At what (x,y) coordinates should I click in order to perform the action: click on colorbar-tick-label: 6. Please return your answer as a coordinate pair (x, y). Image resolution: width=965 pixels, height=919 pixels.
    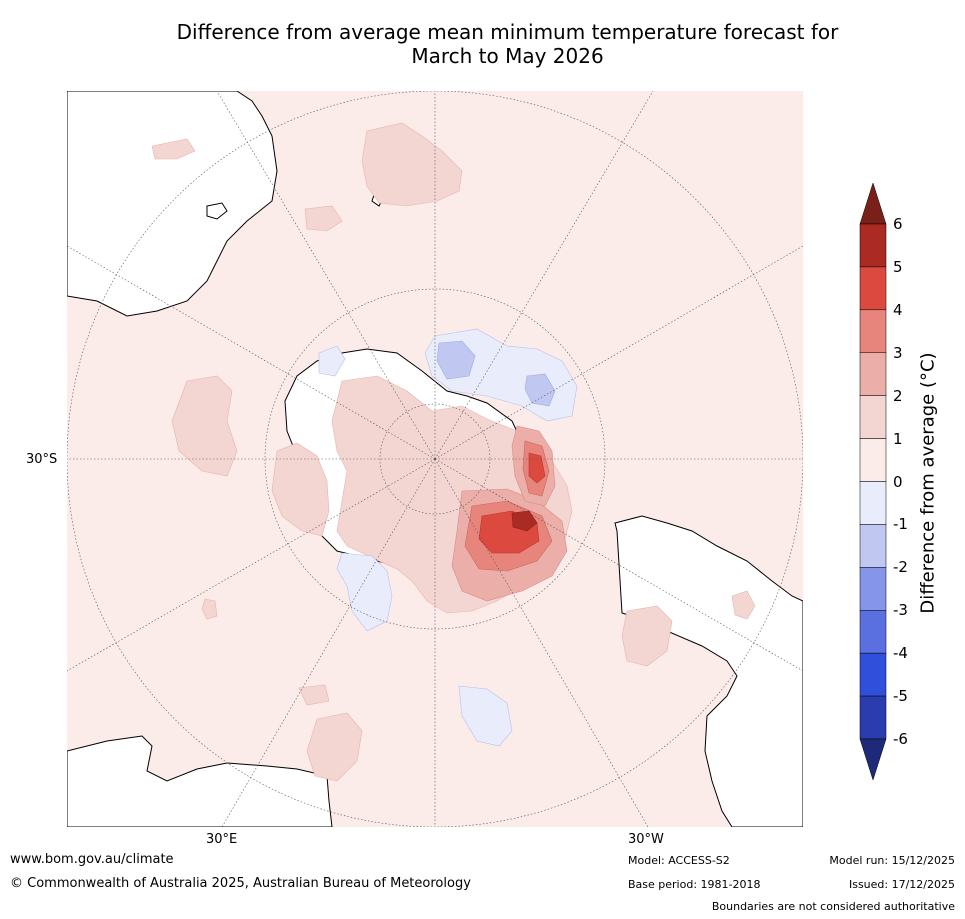
    Looking at the image, I should click on (898, 224).